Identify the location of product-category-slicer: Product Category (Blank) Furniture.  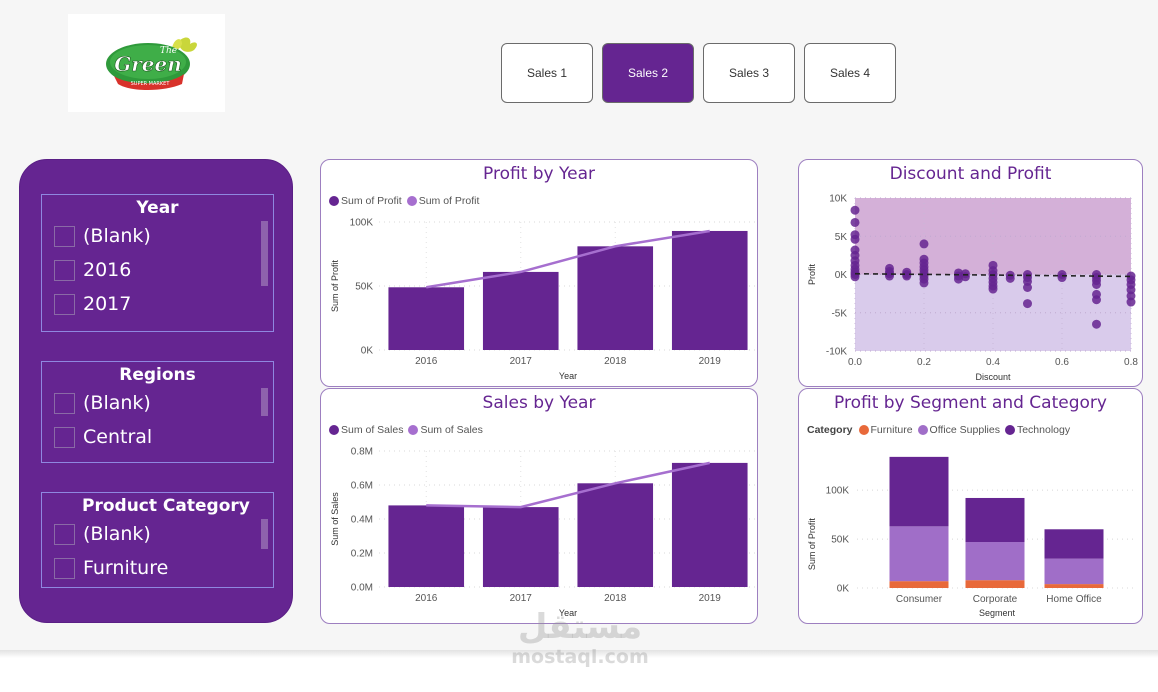
(157, 540).